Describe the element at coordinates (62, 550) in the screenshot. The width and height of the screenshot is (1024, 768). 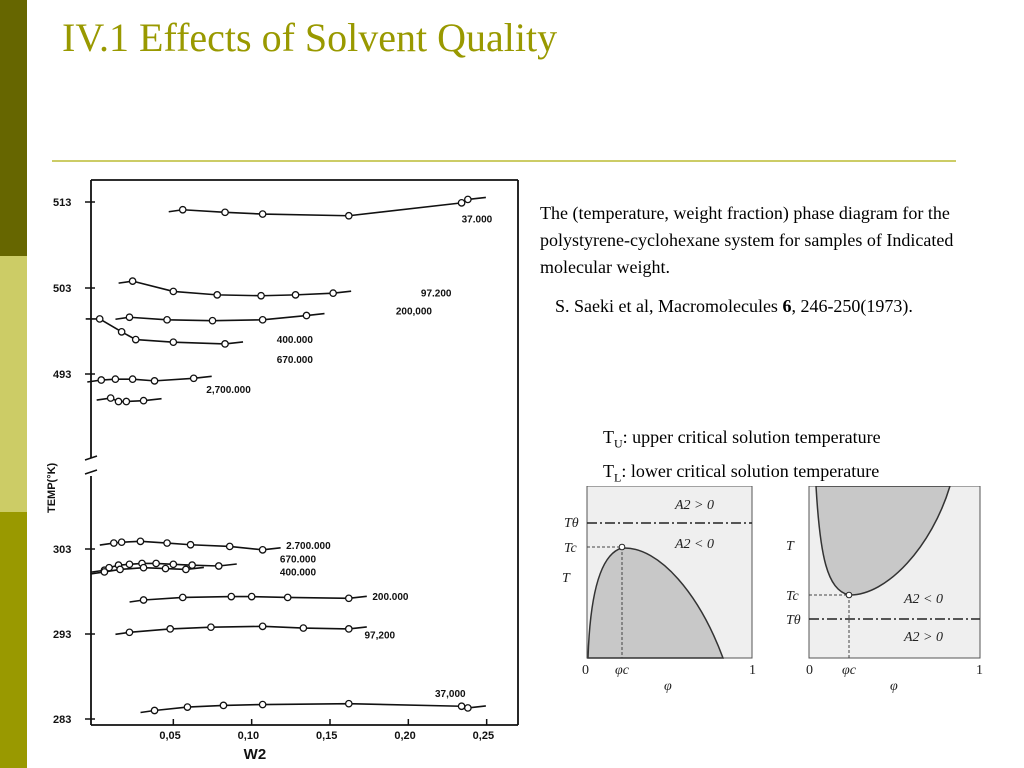
I see `y-tick-label: 303` at that location.